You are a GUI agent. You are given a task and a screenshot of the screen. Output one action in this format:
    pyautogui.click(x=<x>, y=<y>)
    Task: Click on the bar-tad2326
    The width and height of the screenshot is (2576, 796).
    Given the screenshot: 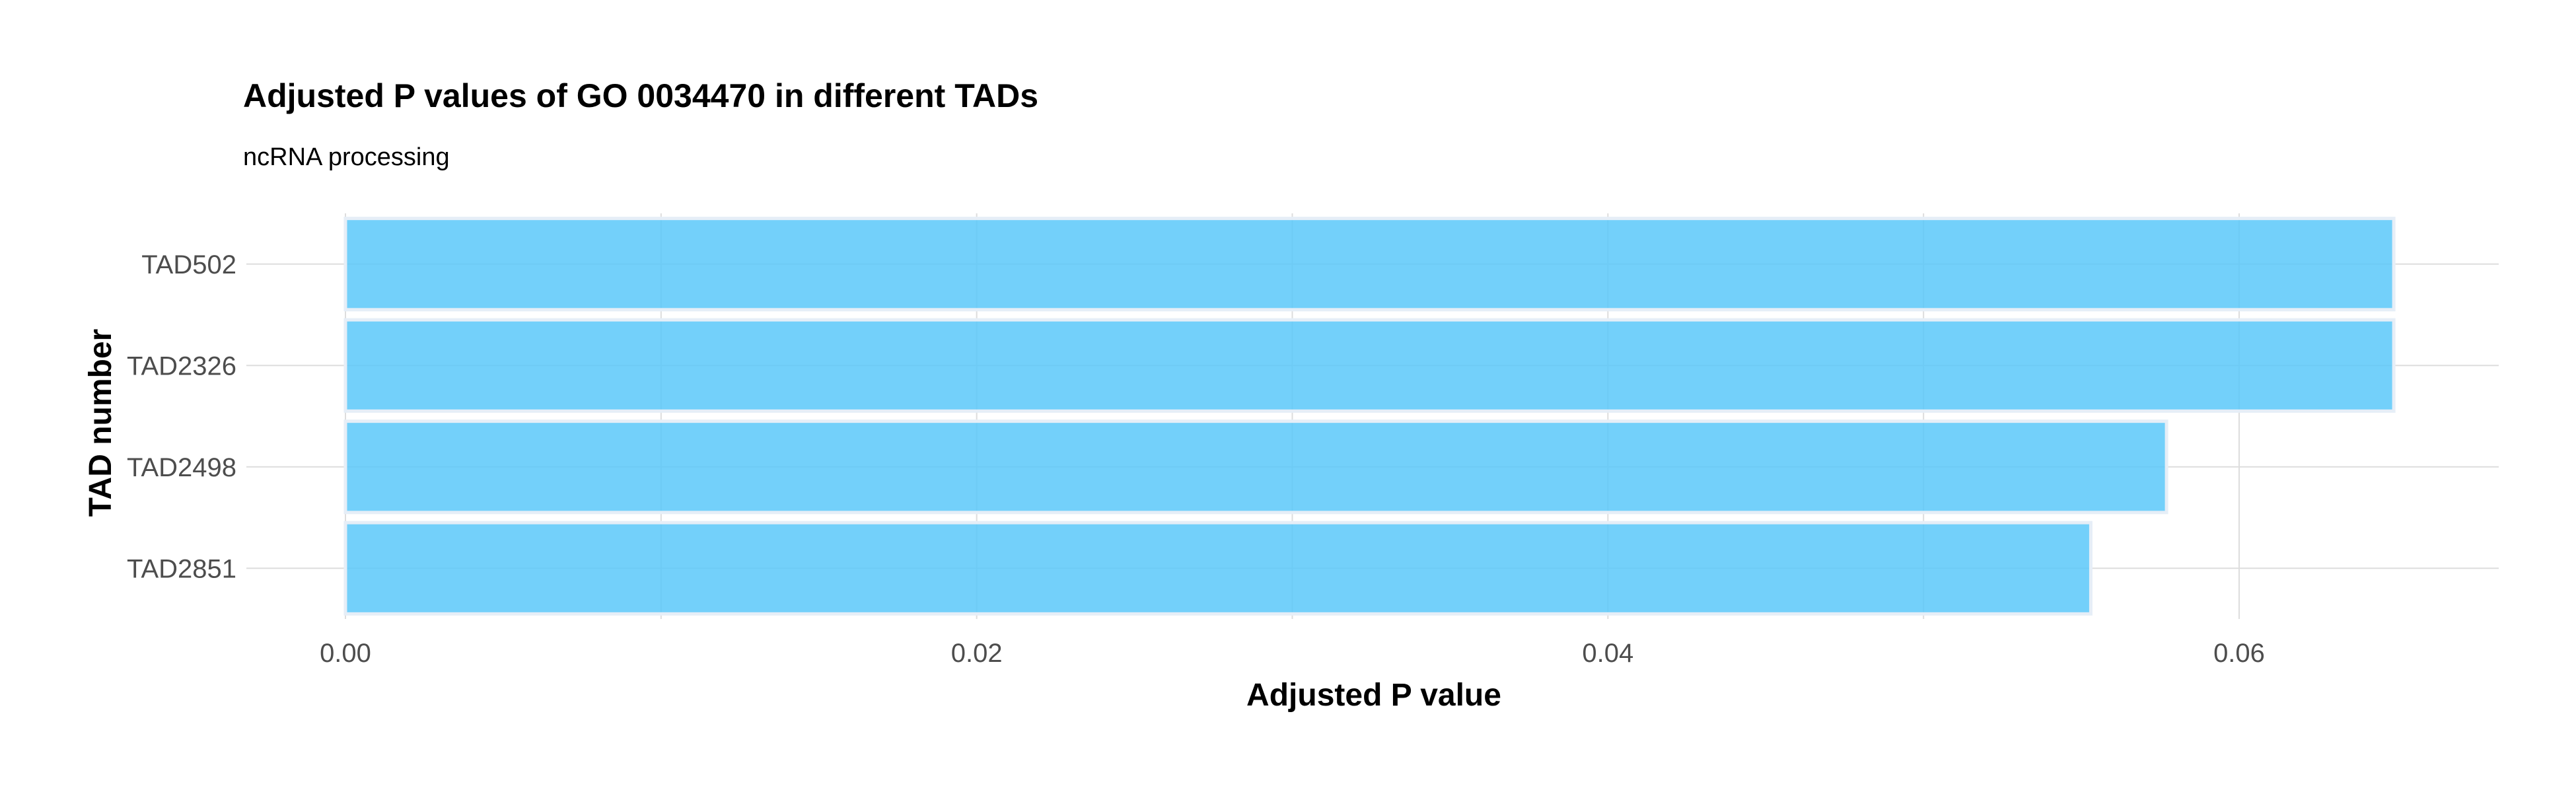 What is the action you would take?
    pyautogui.click(x=1370, y=365)
    